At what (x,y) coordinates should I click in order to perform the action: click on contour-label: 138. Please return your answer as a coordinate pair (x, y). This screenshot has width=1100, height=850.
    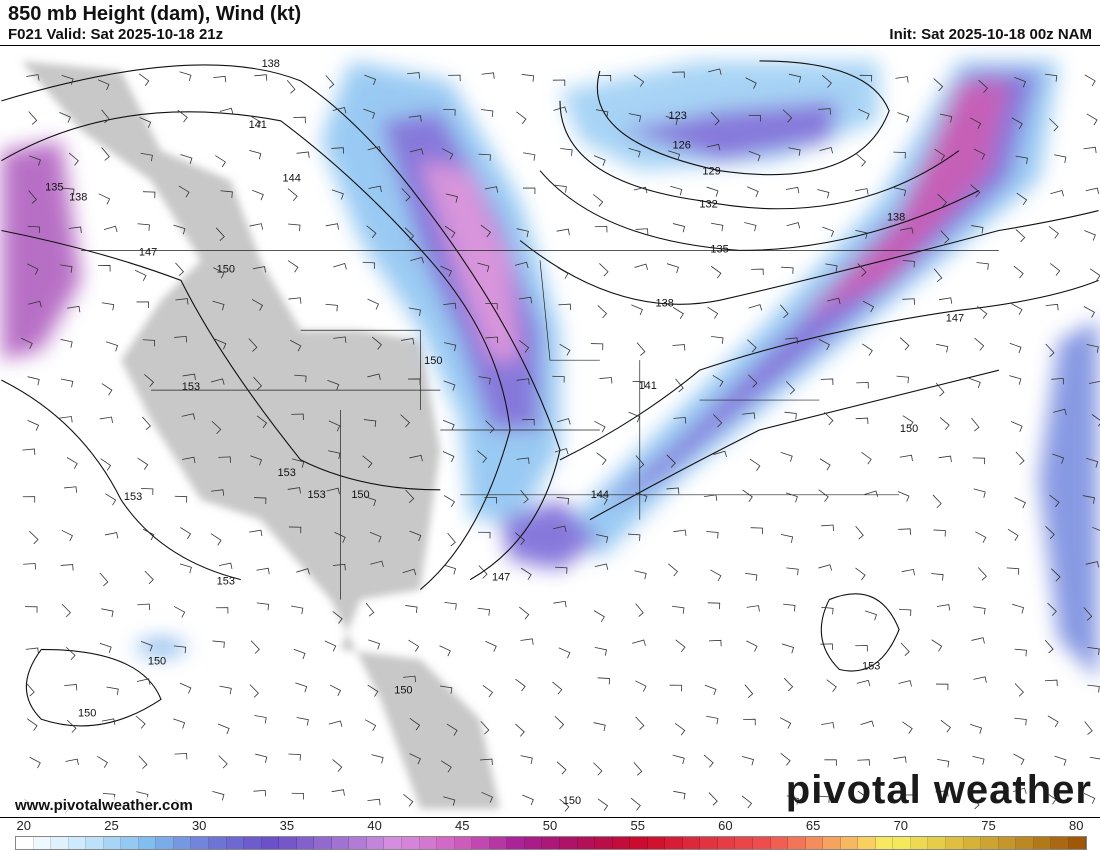
    Looking at the image, I should click on (78, 198).